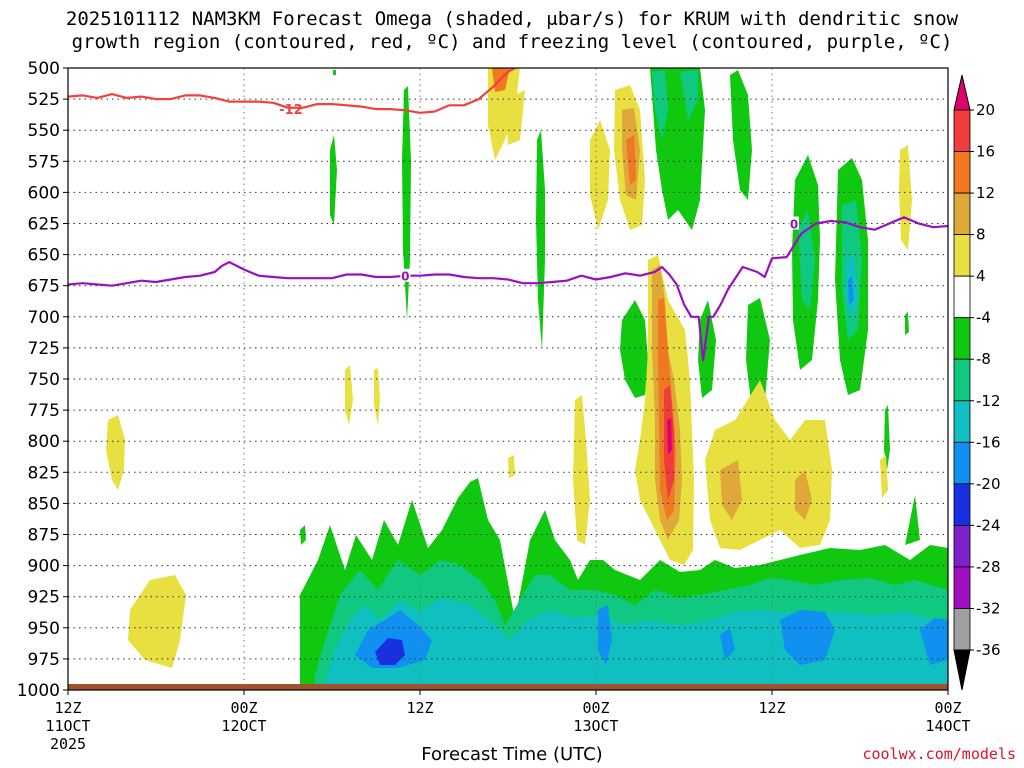 This screenshot has width=1024, height=768. Describe the element at coordinates (44, 349) in the screenshot. I see `y-tick-label: 725` at that location.